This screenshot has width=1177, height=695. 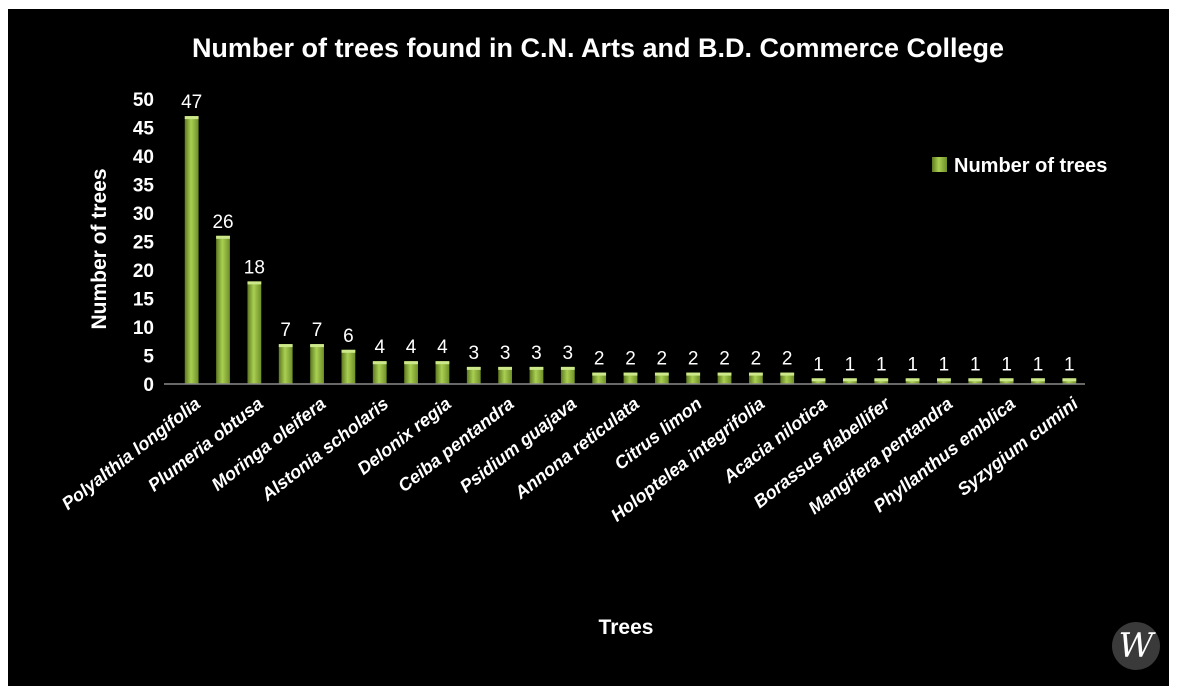 What do you see at coordinates (254, 267) in the screenshot?
I see `data-label: 18` at bounding box center [254, 267].